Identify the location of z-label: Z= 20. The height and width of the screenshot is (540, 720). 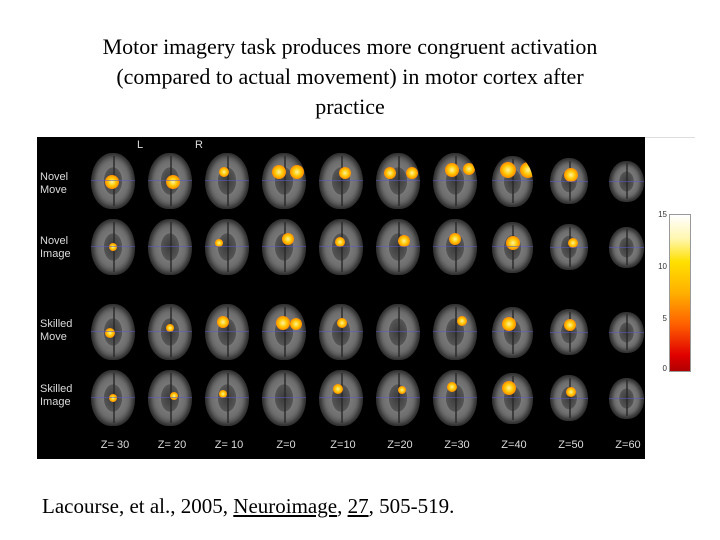
(172, 445).